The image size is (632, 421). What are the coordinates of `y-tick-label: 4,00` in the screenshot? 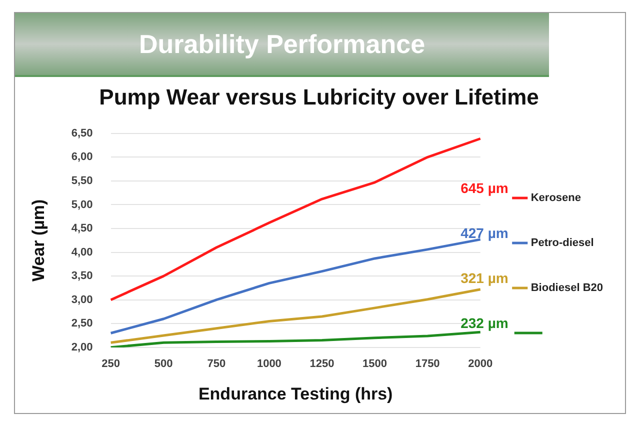 It's located at (82, 252).